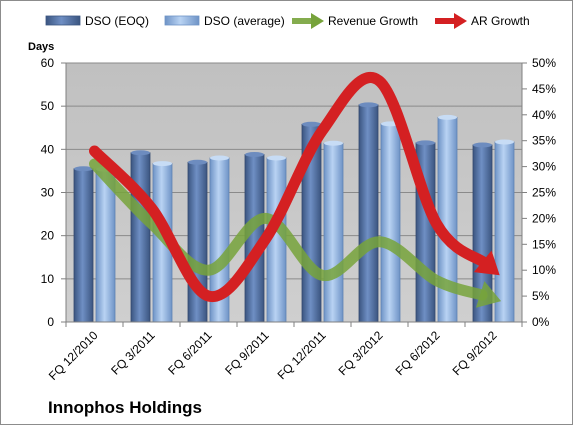 The height and width of the screenshot is (427, 575). What do you see at coordinates (48, 106) in the screenshot?
I see `y-tick-label: 50` at bounding box center [48, 106].